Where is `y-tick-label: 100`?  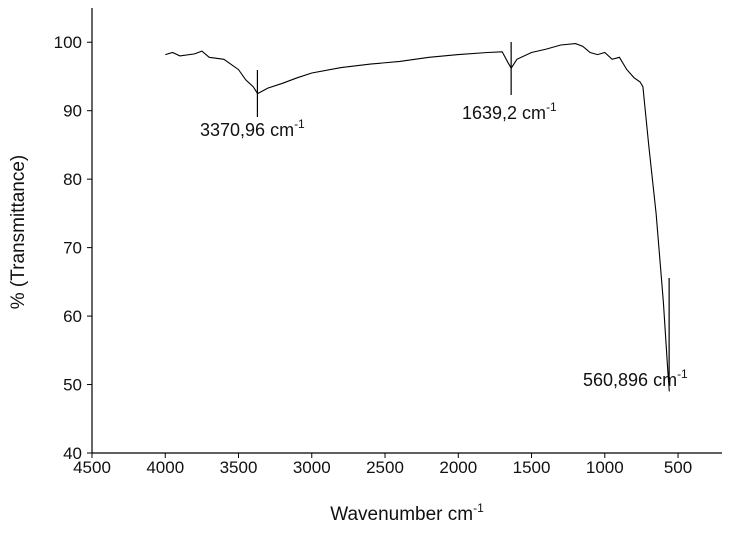 y-tick-label: 100 is located at coordinates (68, 42).